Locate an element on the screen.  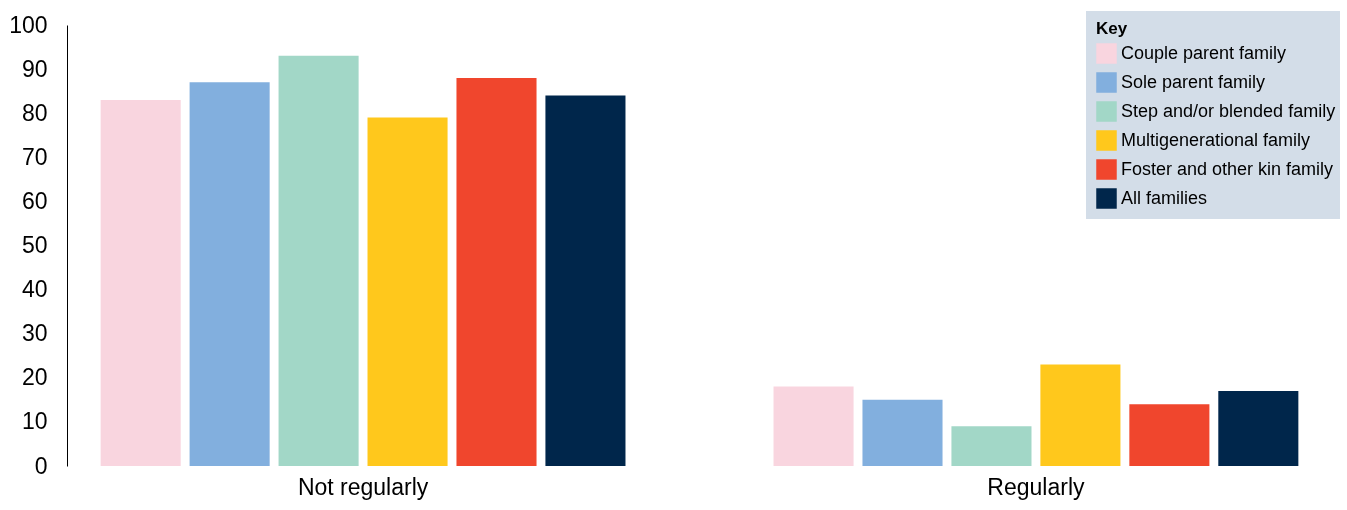
y-tick-label: 100 is located at coordinates (28, 24).